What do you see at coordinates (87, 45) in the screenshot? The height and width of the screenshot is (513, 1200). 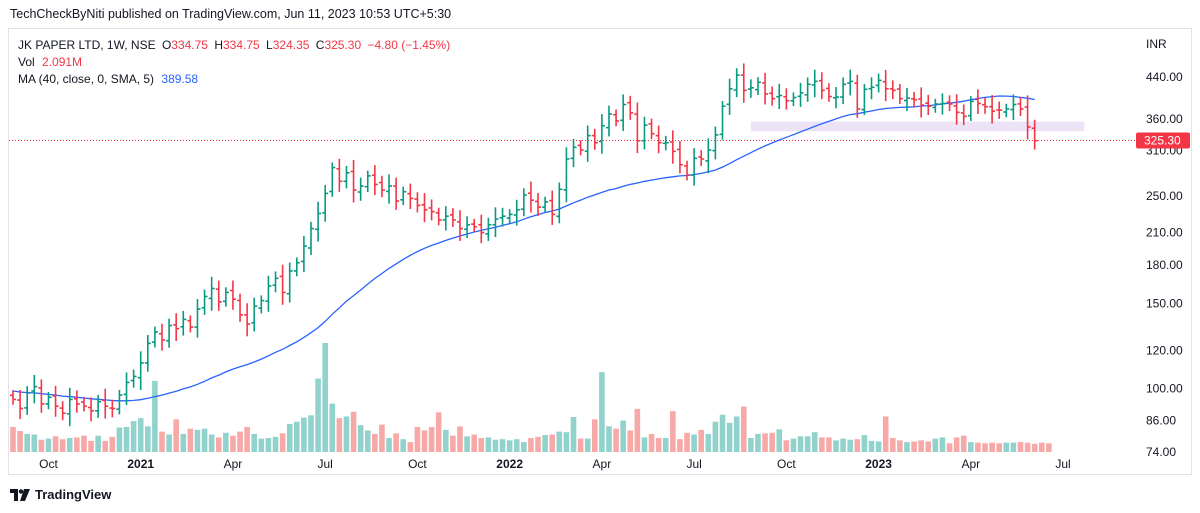 I see `legend-symbol: JK PAPER LTD, 1W, NSE` at bounding box center [87, 45].